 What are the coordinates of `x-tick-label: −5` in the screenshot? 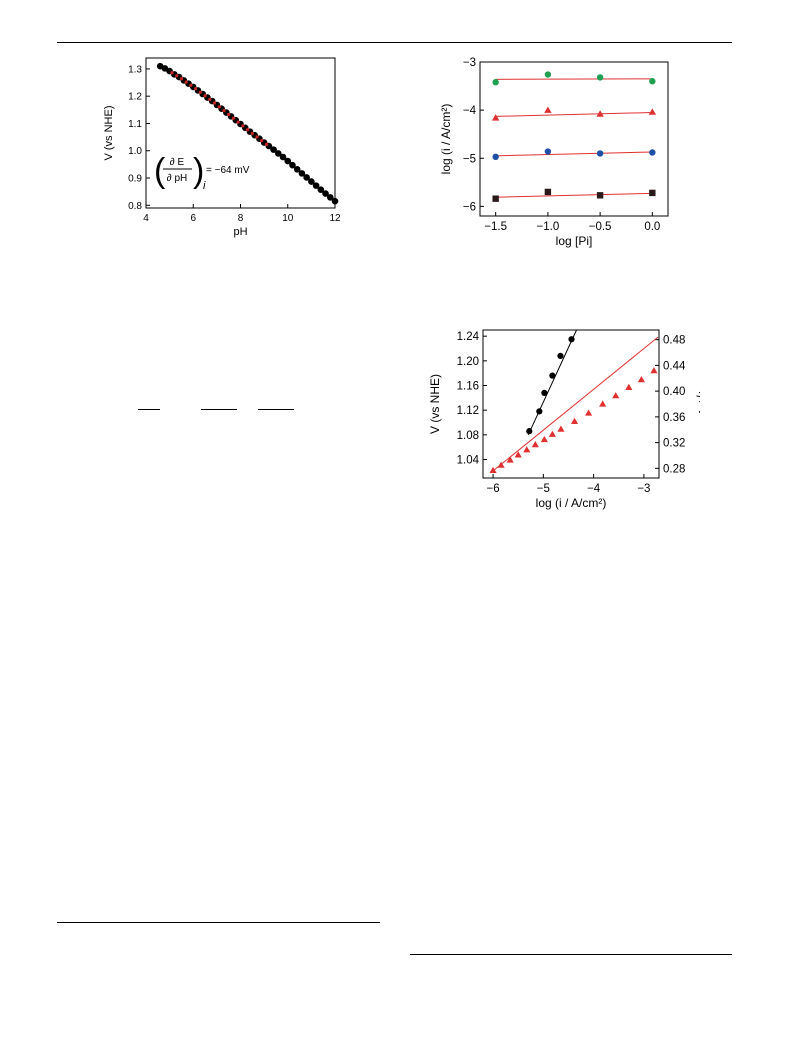 It's located at (543, 489).